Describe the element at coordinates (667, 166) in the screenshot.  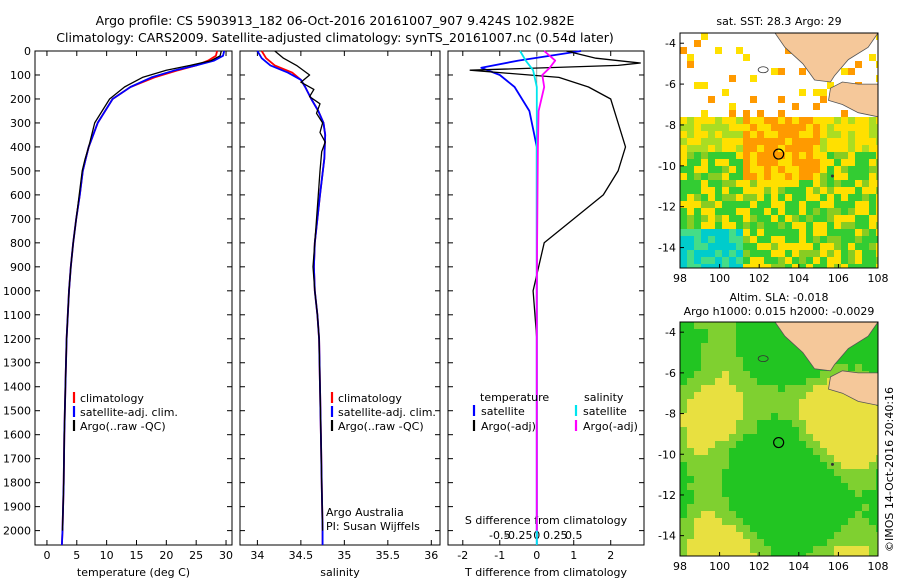
I see `map-y-tick-label: -10` at that location.